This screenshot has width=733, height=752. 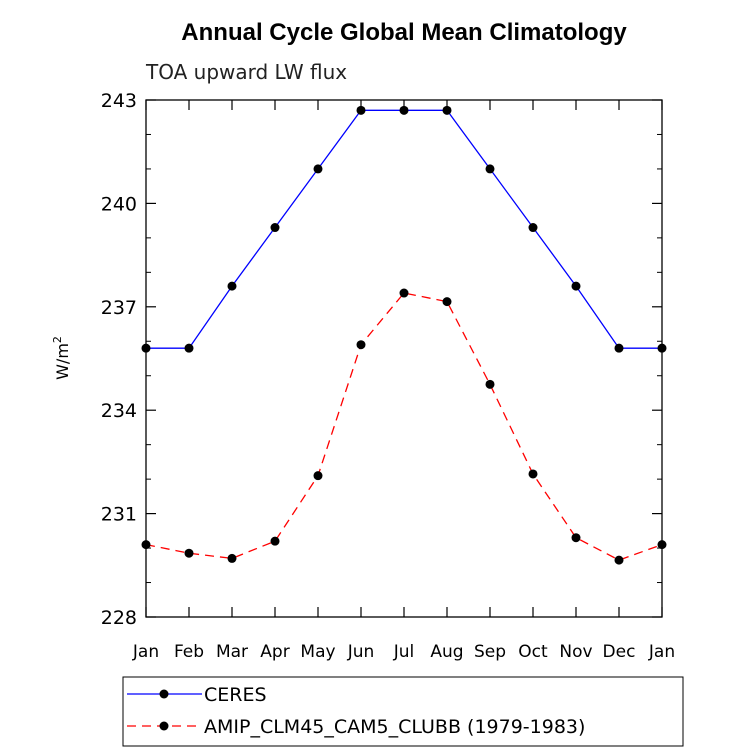 I want to click on y-axis-label: W/m2, so click(x=61, y=358).